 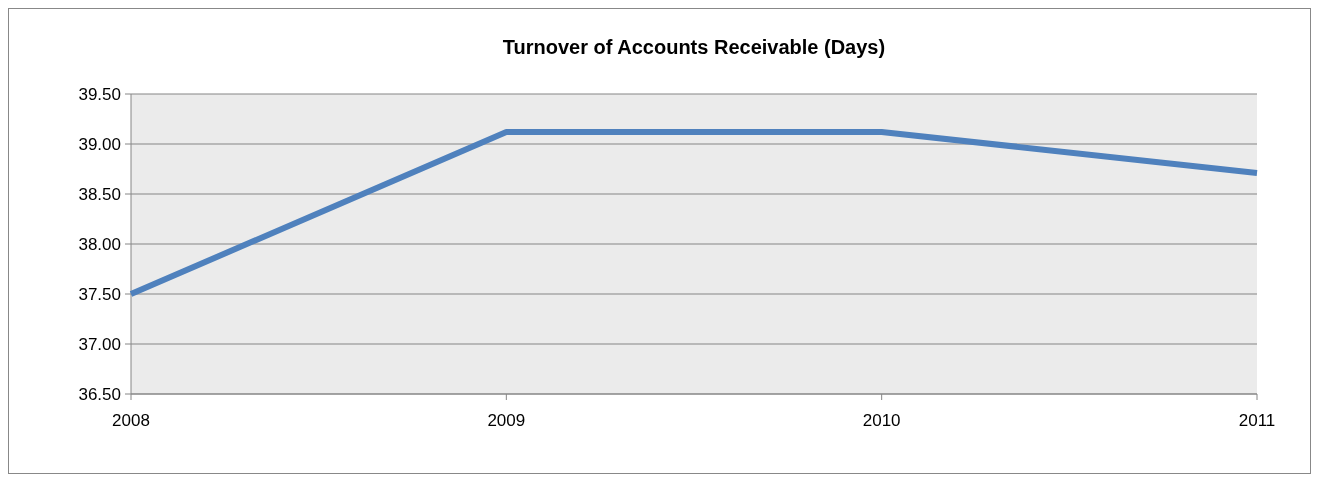 I want to click on y-tick-label: 37.50, so click(x=99, y=294).